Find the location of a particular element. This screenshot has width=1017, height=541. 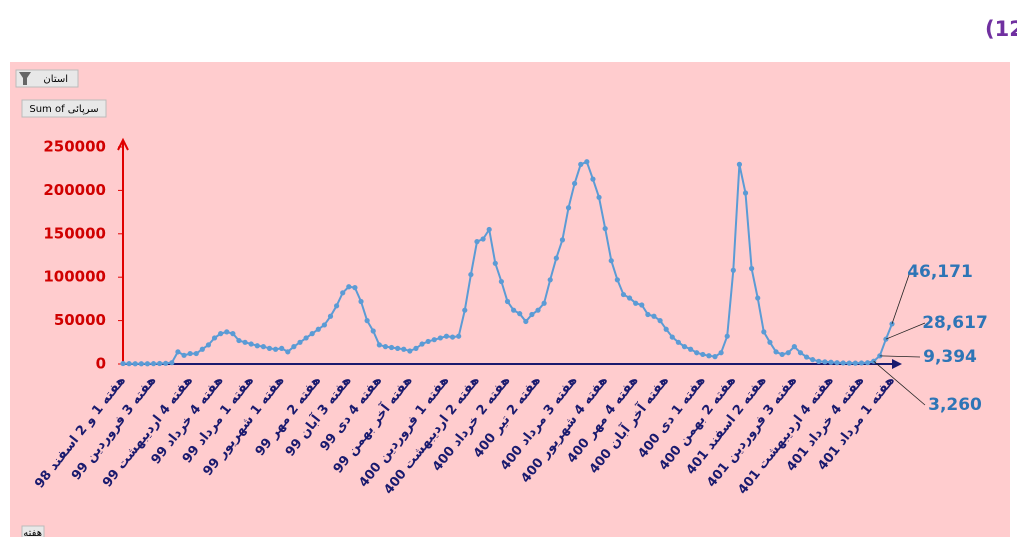

value-button: Sum of سرپائی is located at coordinates (64, 108).